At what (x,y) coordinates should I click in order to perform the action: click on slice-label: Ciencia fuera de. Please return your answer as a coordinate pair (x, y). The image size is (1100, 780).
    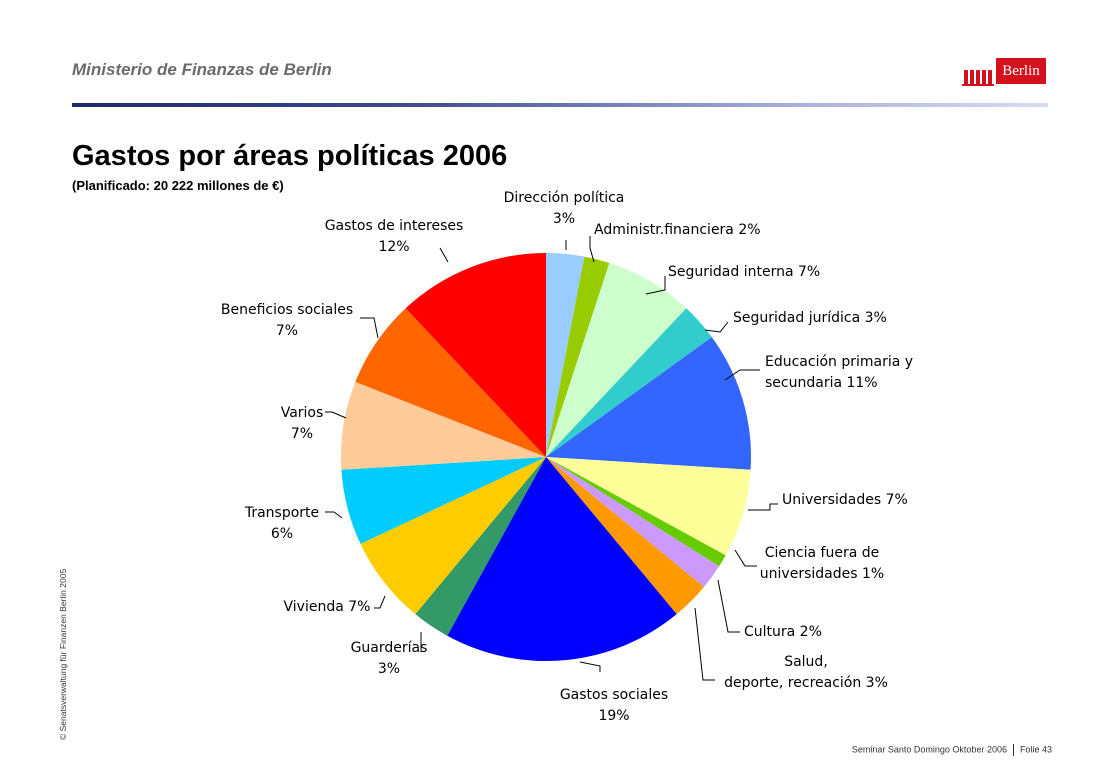
    Looking at the image, I should click on (822, 553).